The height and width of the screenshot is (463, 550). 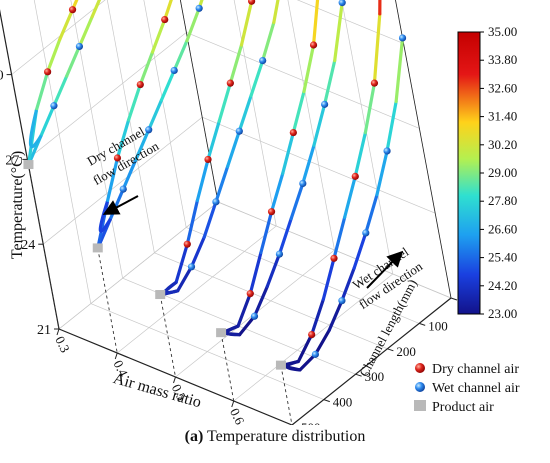 I want to click on wet-flow-annotation: Wet channel flow direction, so click(x=388, y=278).